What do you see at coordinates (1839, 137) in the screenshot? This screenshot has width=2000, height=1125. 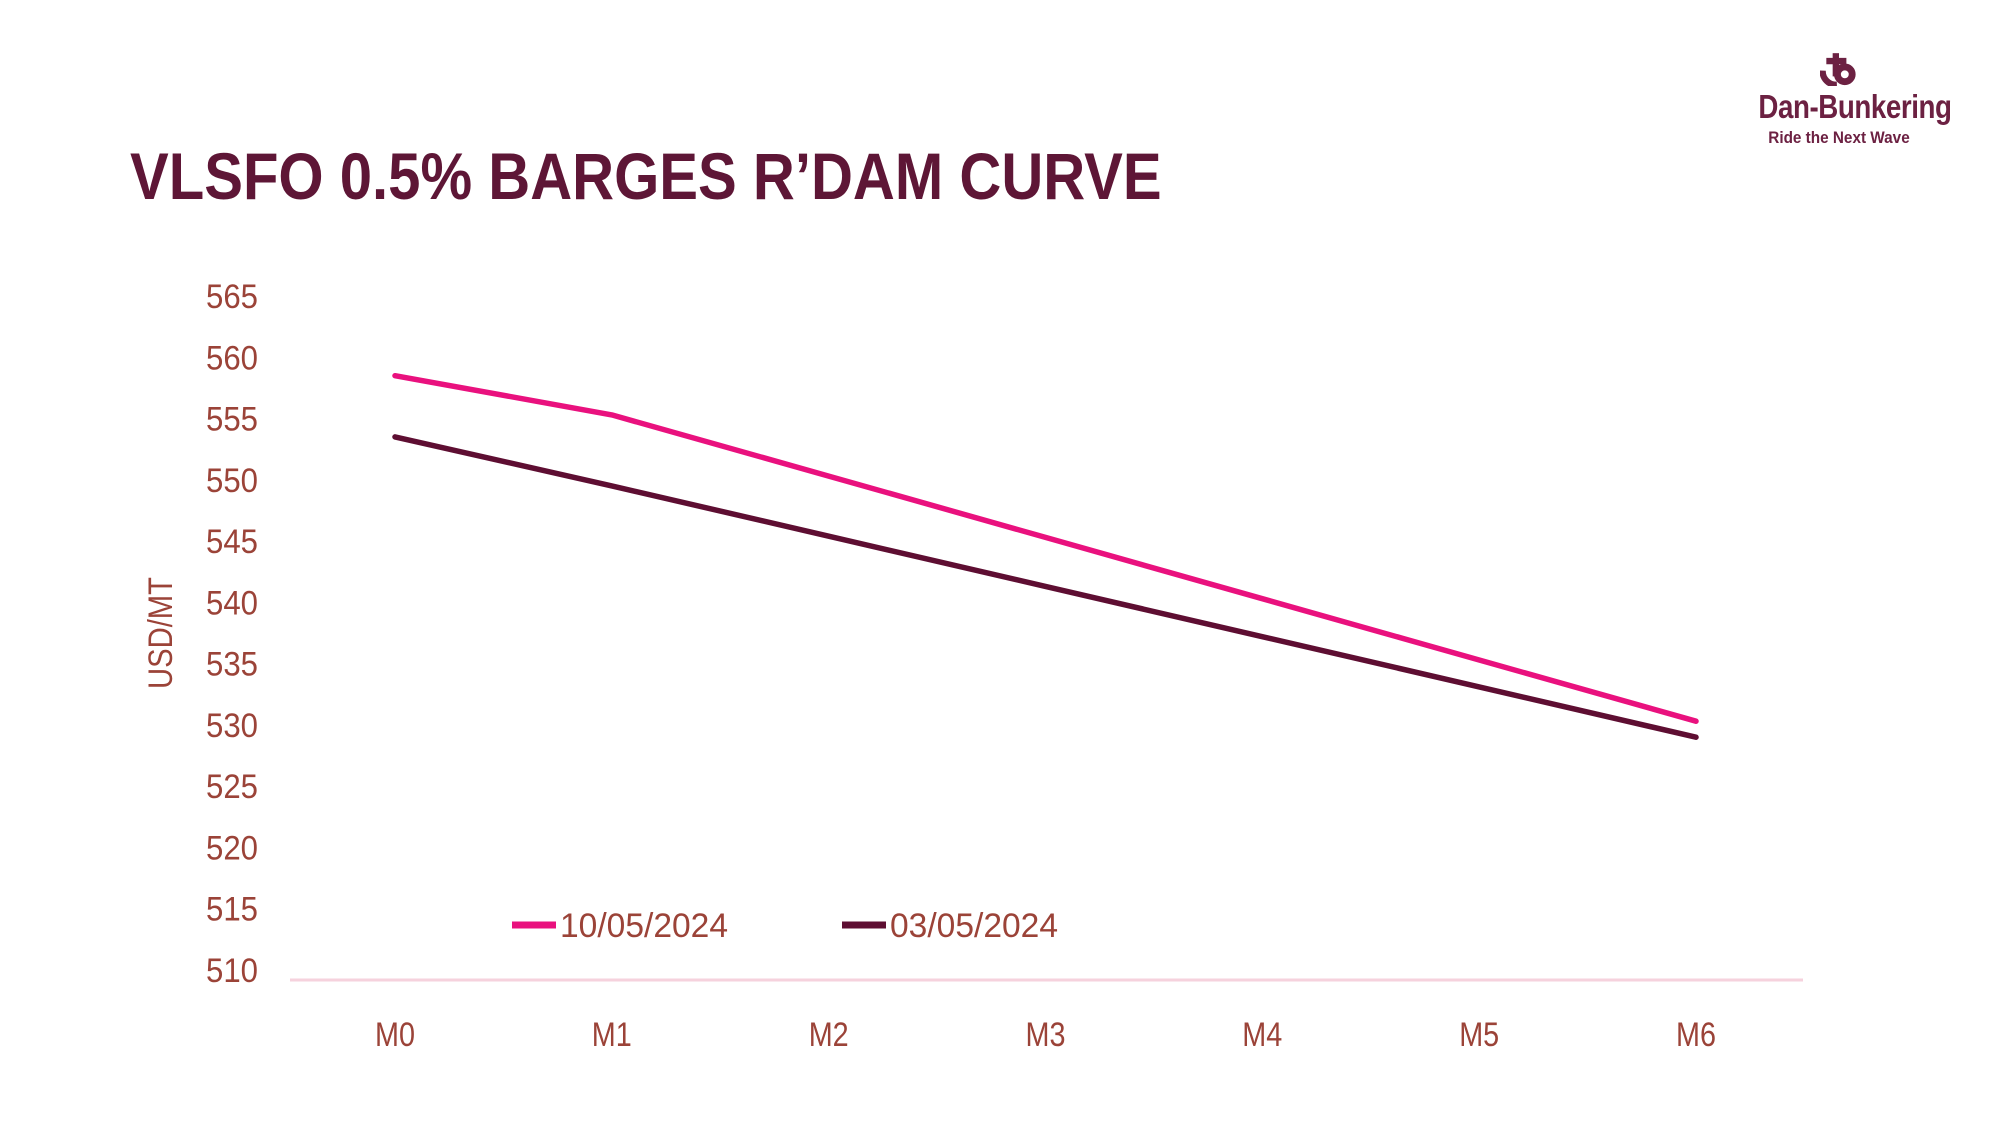 I see `logo-tagline: Ride the Next Wave` at bounding box center [1839, 137].